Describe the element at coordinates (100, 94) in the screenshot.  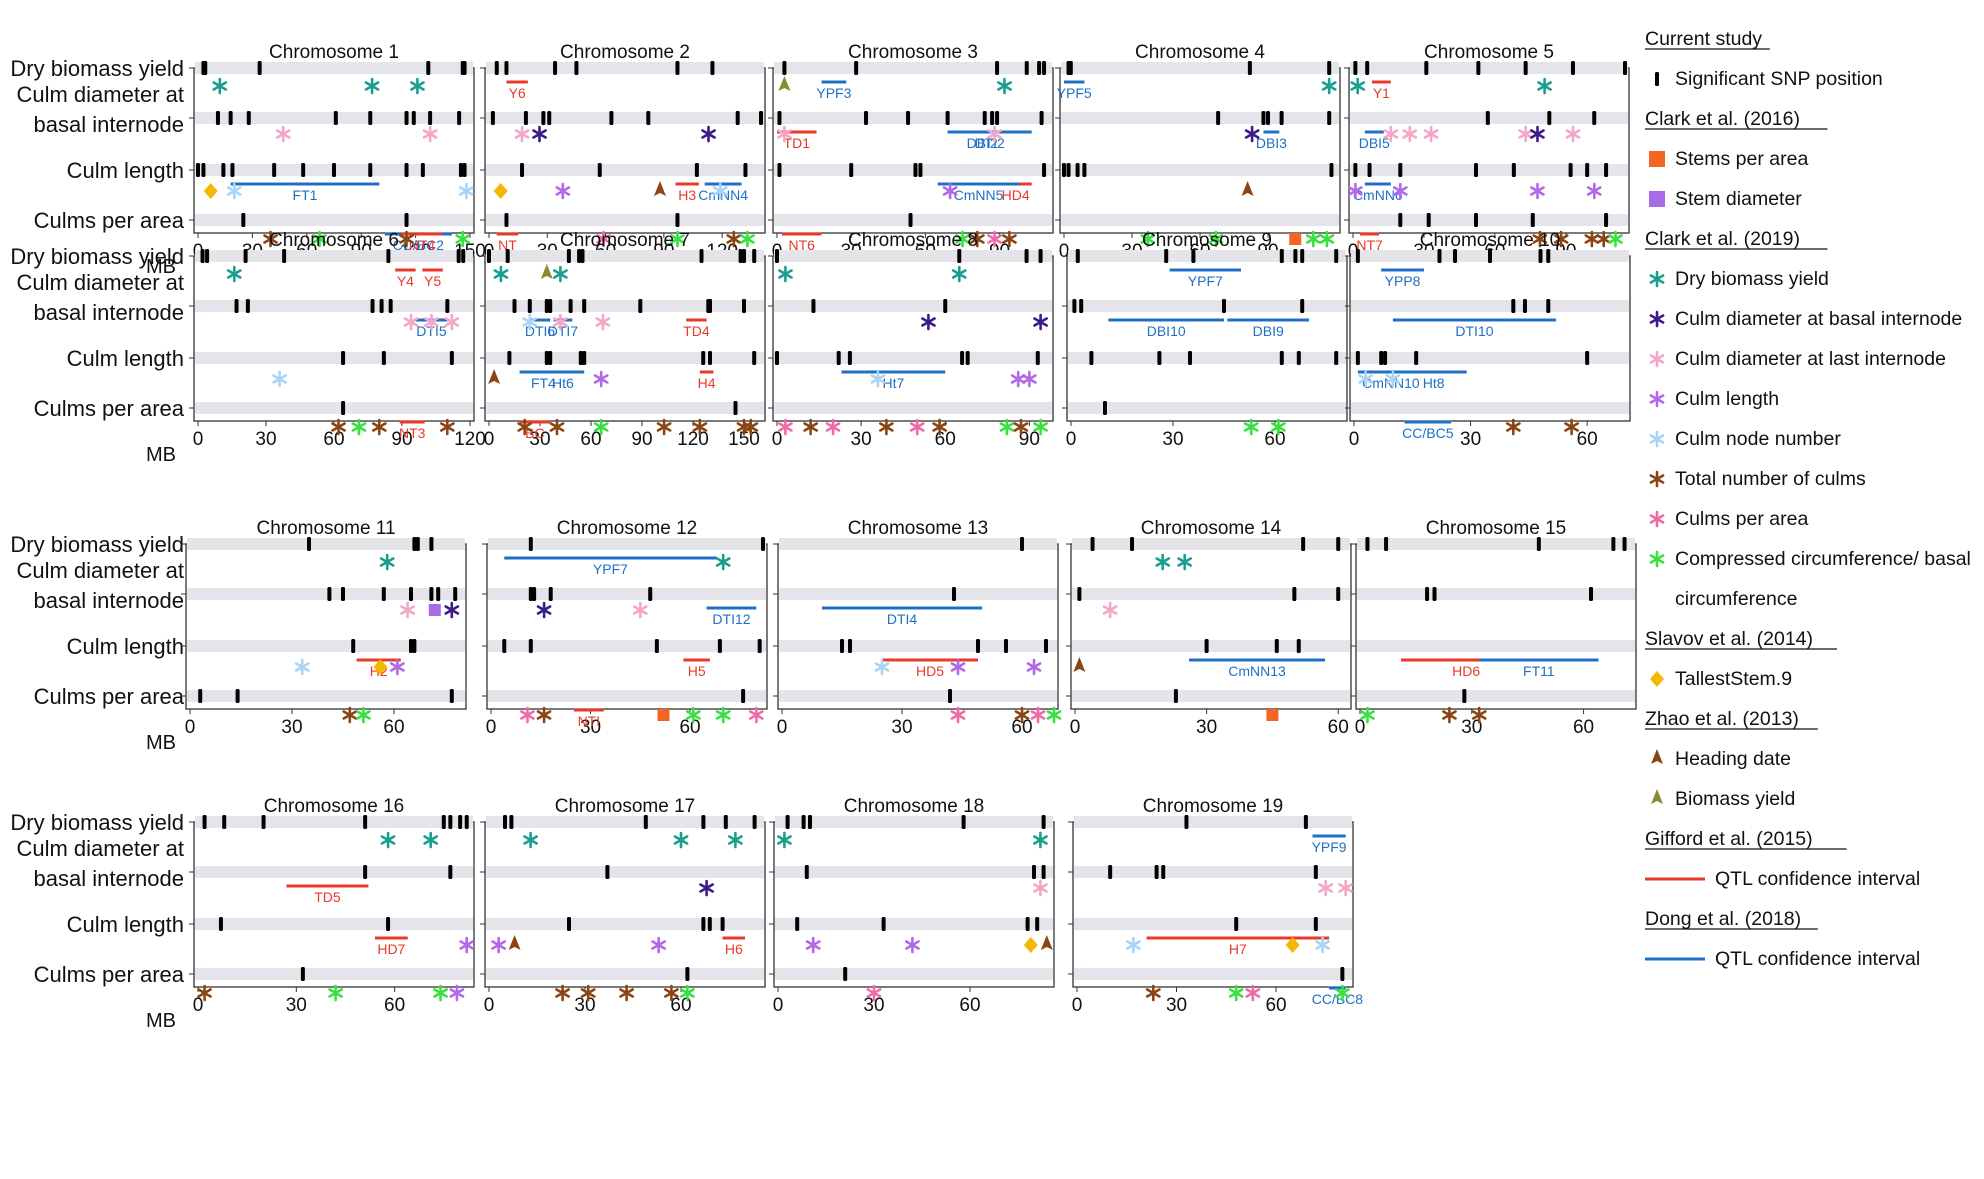
I see `row-label: Culm diameter at` at that location.